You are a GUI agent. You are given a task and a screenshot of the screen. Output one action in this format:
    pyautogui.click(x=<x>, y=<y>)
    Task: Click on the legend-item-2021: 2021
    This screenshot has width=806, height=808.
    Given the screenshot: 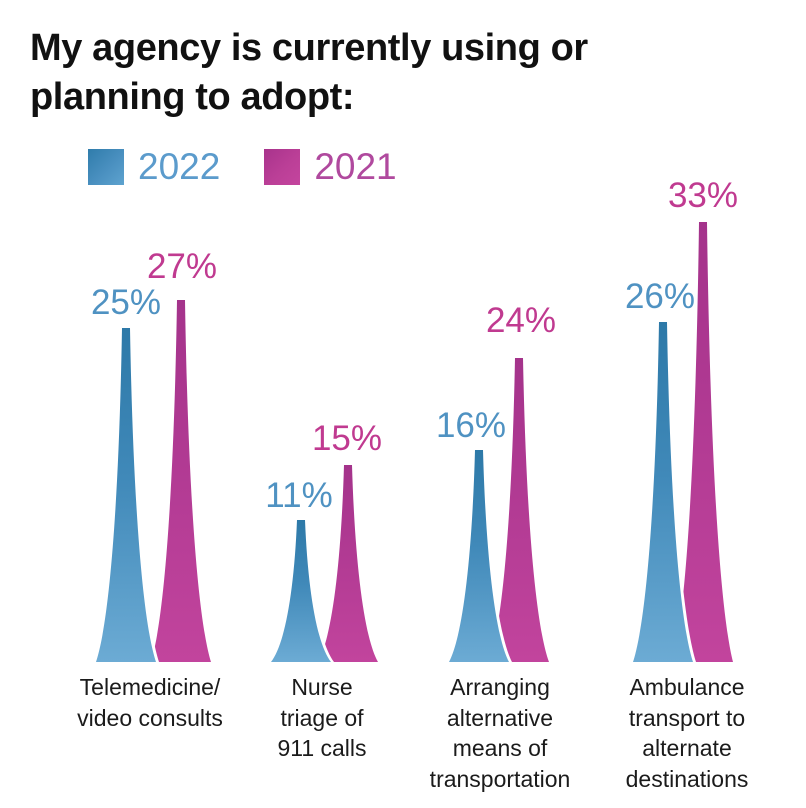 What is the action you would take?
    pyautogui.click(x=330, y=166)
    